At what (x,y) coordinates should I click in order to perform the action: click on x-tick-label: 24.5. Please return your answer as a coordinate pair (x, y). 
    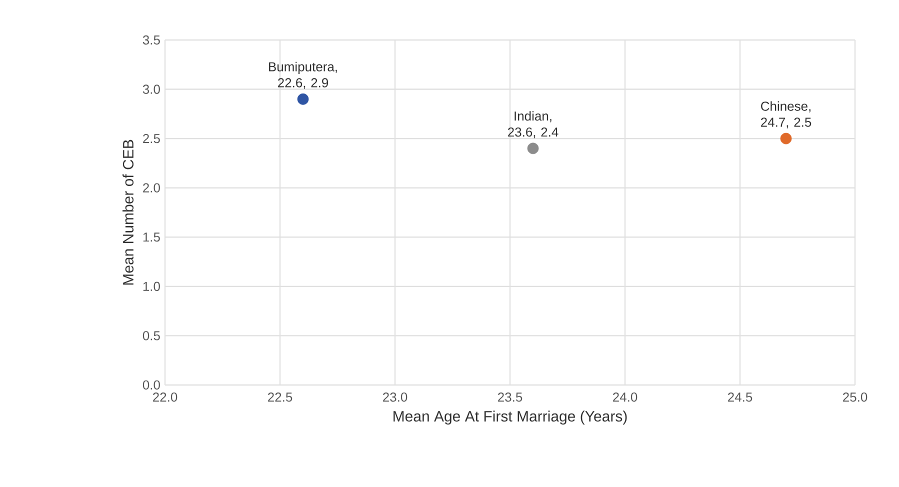
    Looking at the image, I should click on (740, 397).